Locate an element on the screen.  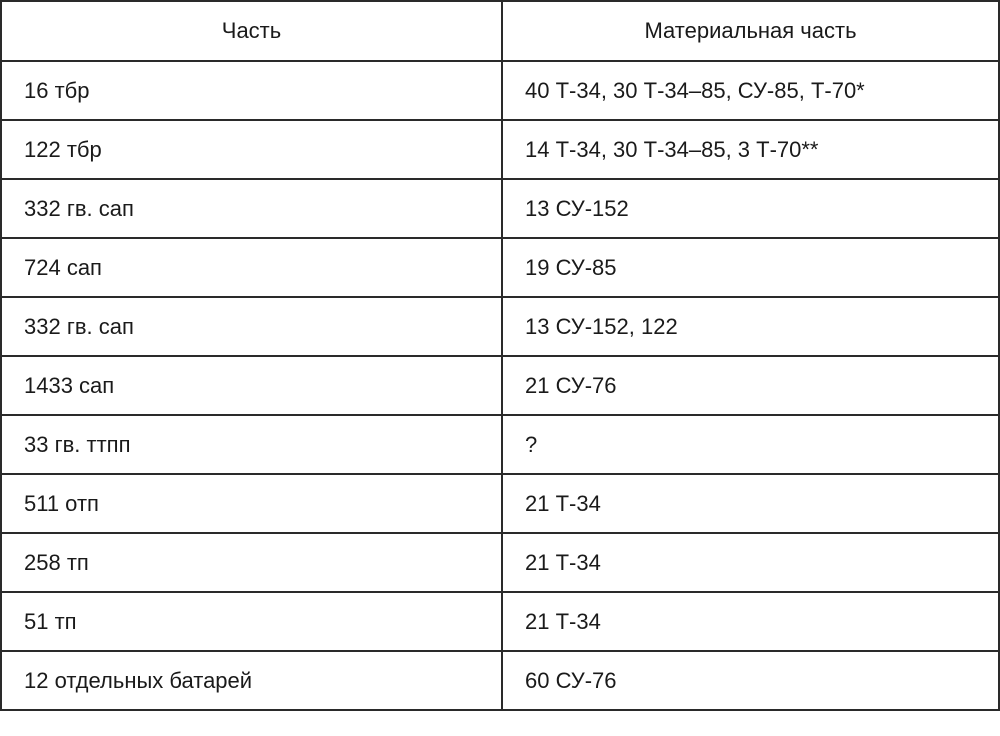
header-equipment: Материальная часть is located at coordinates (750, 31).